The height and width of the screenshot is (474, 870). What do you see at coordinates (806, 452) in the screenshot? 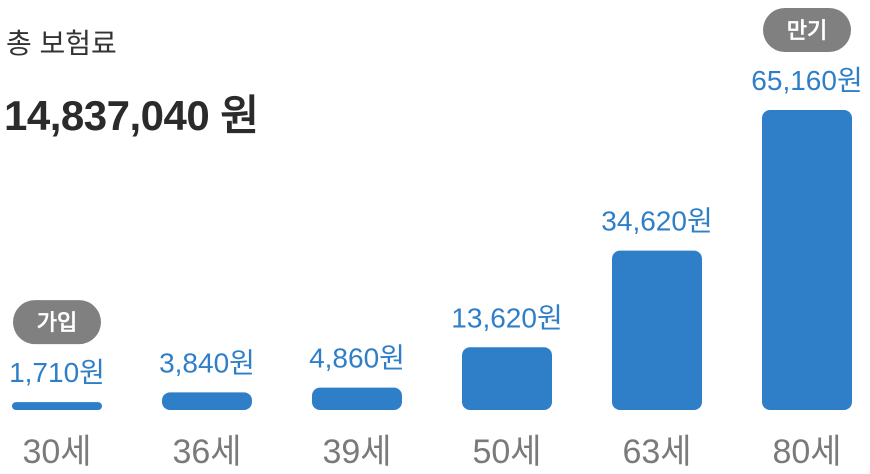
I see `category-label: 80세` at bounding box center [806, 452].